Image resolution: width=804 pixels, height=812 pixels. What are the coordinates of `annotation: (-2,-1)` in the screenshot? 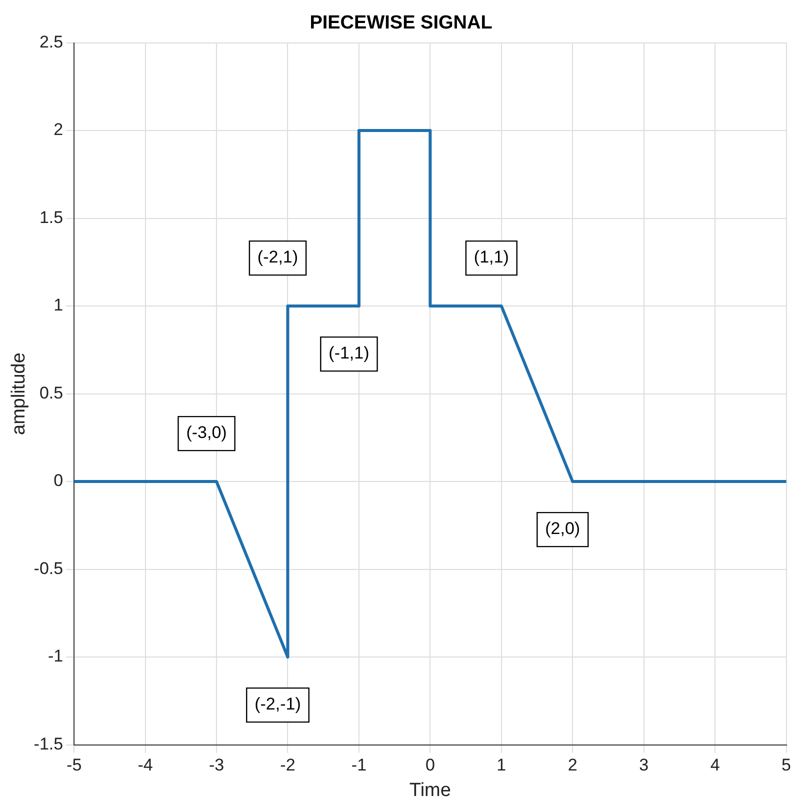 It's located at (277, 704).